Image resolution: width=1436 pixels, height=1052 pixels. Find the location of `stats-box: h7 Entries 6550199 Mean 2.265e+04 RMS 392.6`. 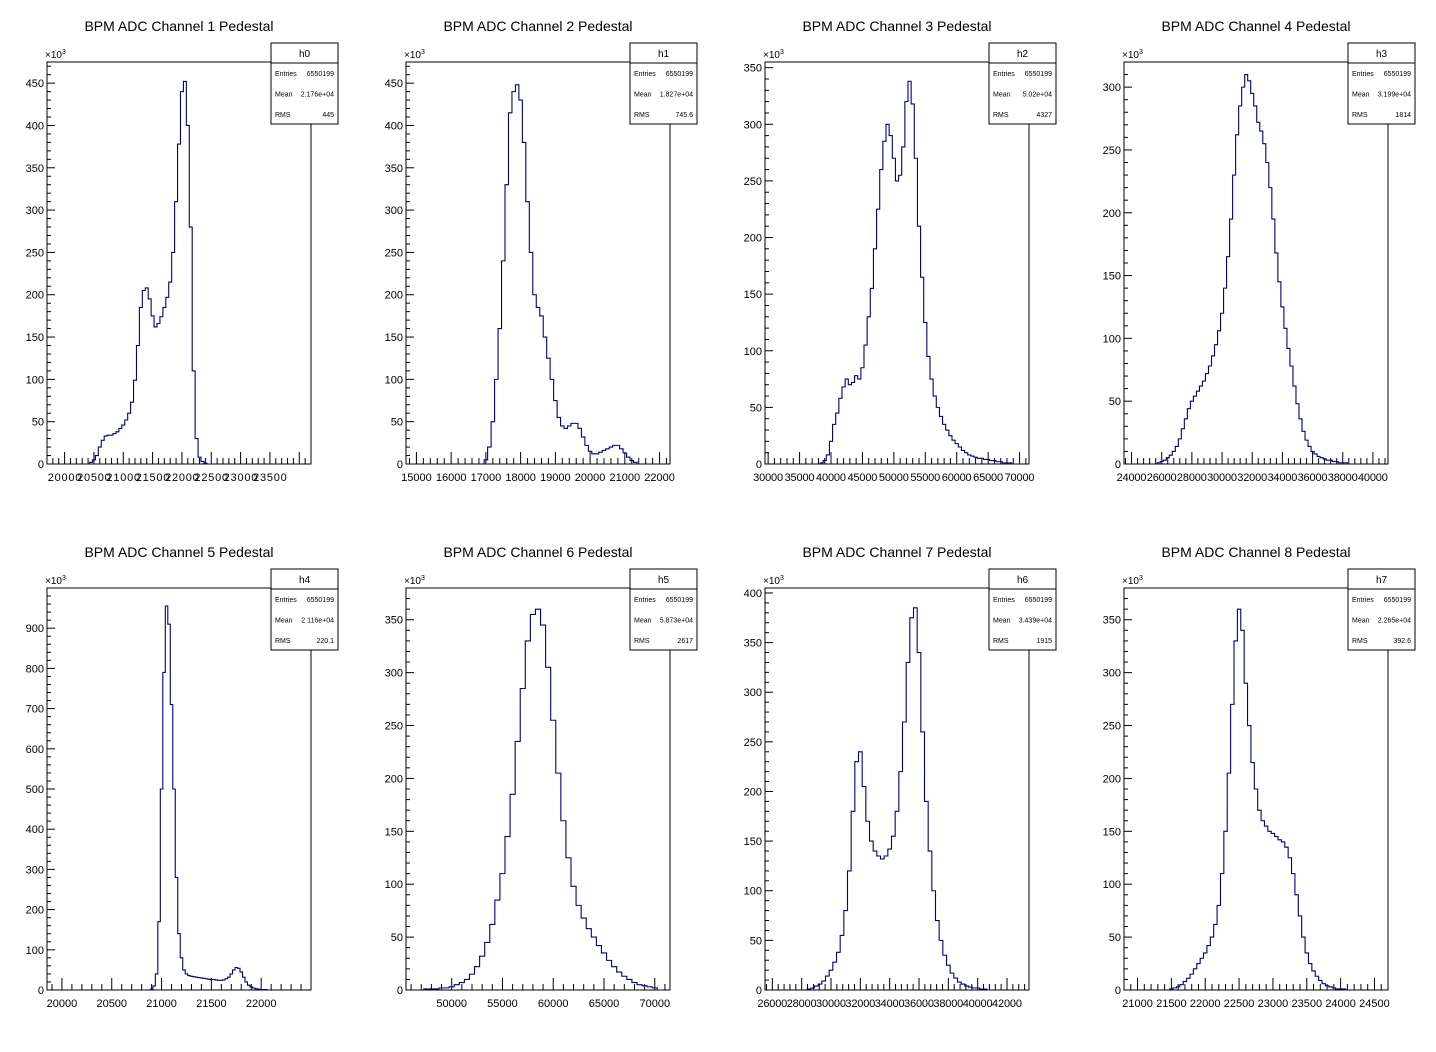

stats-box: h7 Entries 6550199 Mean 2.265e+04 RMS 392.6 is located at coordinates (1381, 609).